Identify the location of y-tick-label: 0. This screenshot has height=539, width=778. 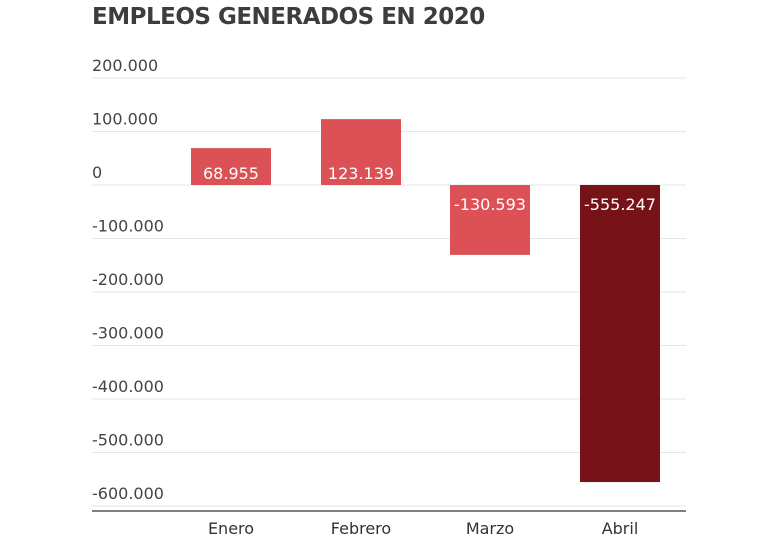
(97, 172).